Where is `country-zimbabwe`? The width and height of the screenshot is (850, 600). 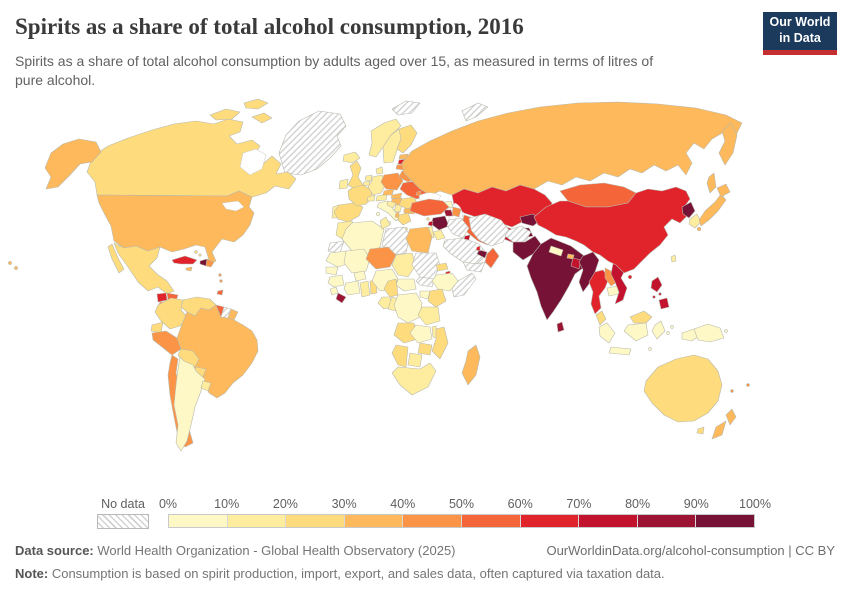
country-zimbabwe is located at coordinates (425, 349).